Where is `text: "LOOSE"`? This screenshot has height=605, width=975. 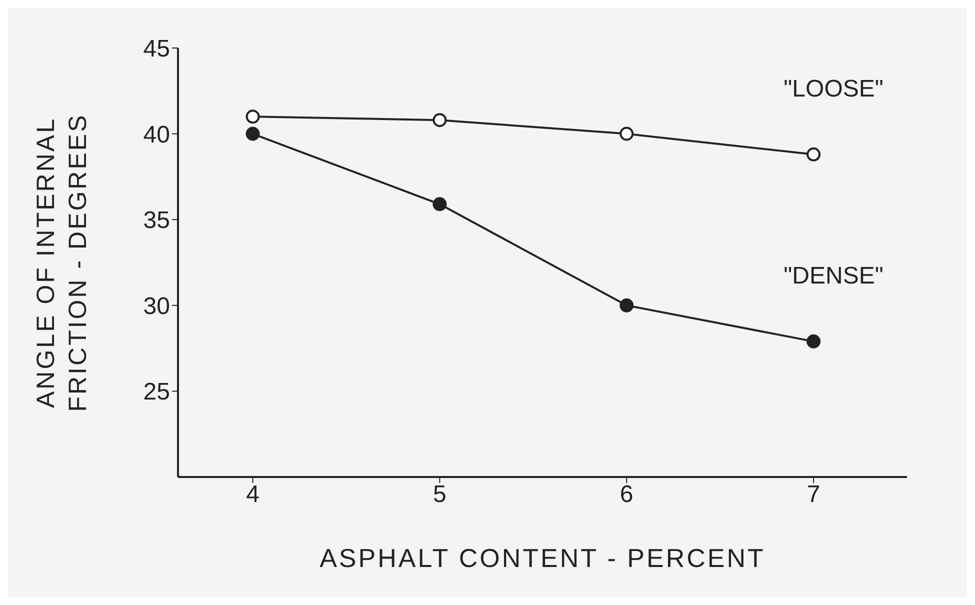 text: "LOOSE" is located at coordinates (834, 88).